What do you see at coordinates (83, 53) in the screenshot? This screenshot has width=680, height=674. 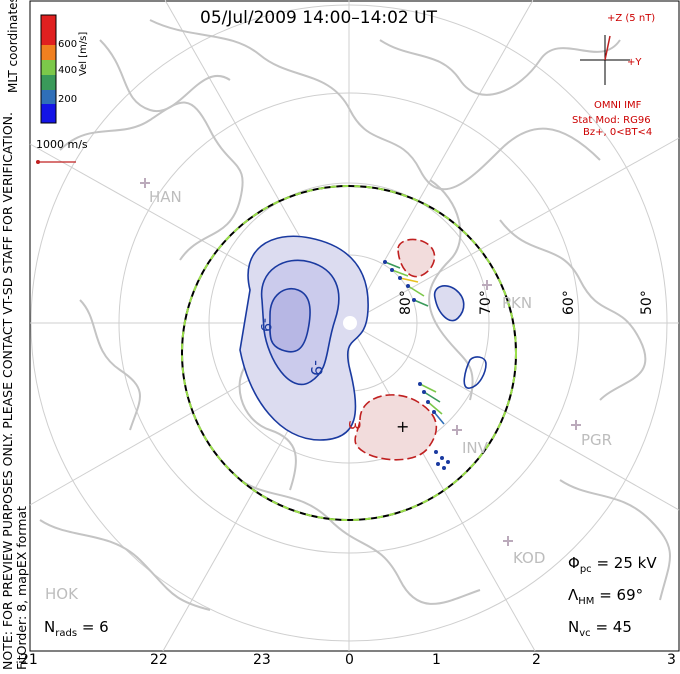 I see `colorbar-label: Vel [m/s]` at bounding box center [83, 53].